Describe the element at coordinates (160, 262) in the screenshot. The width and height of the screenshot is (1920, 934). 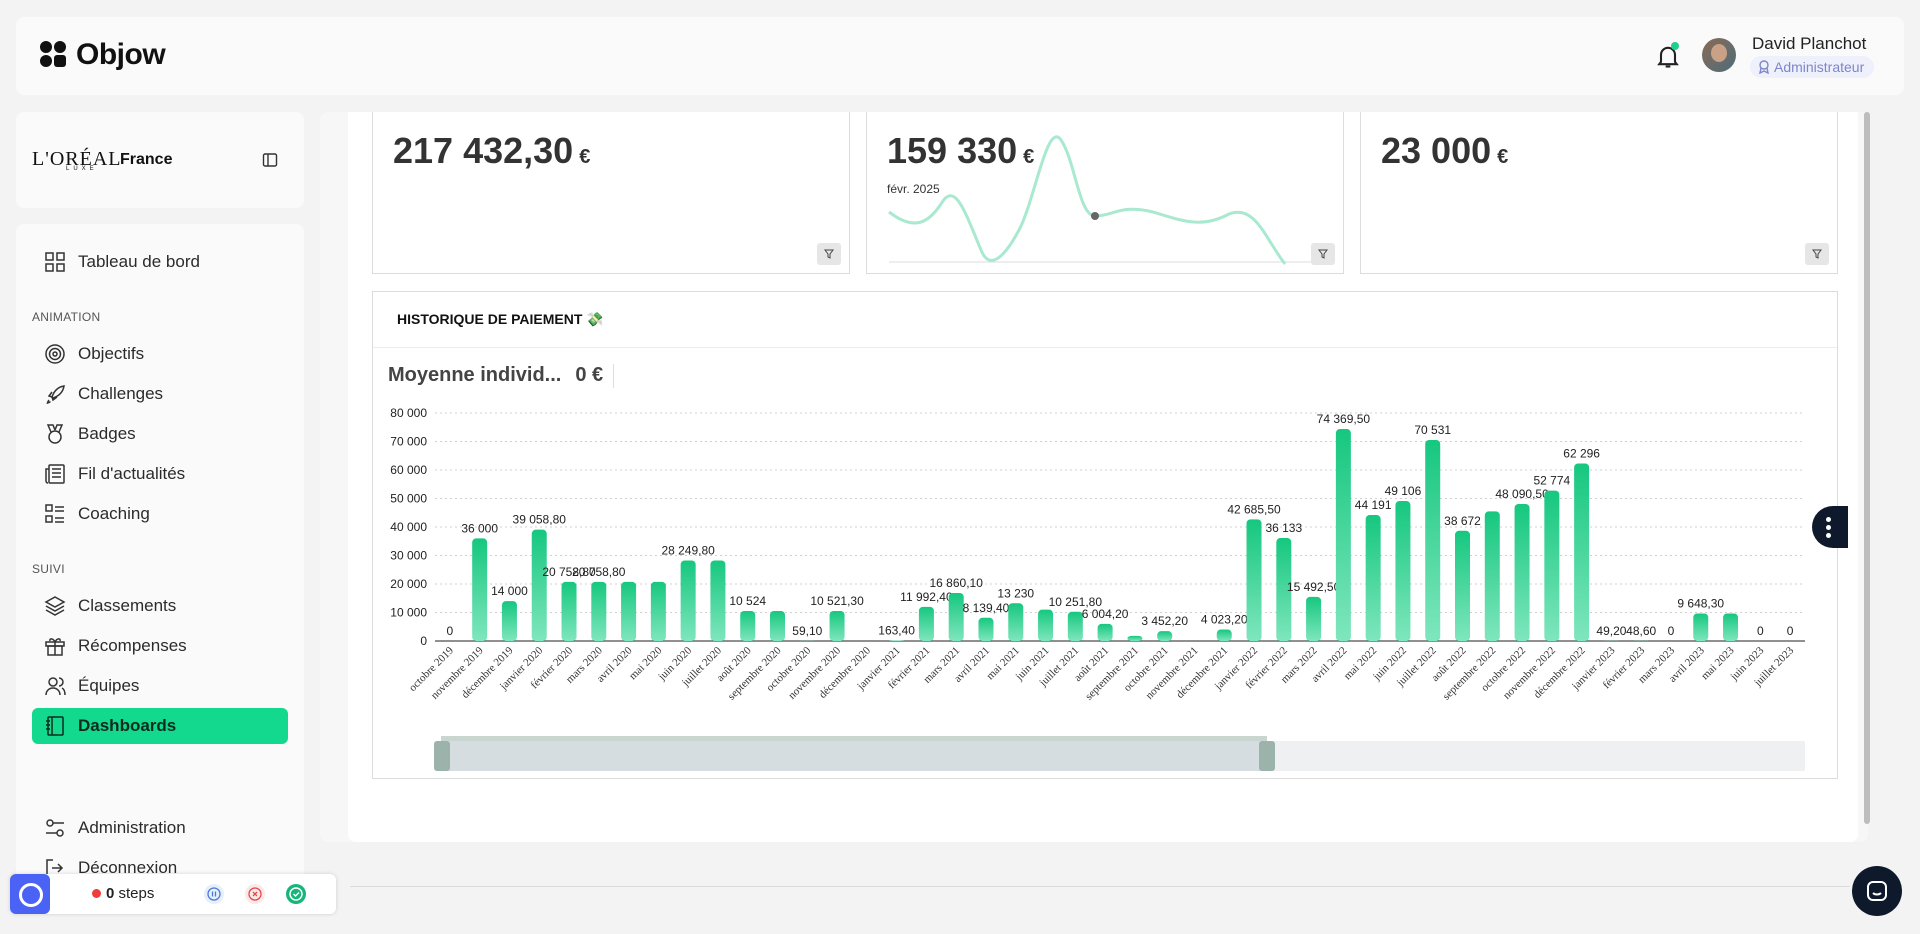
I see `sidebar-item-dashboard: Tableau de bord` at that location.